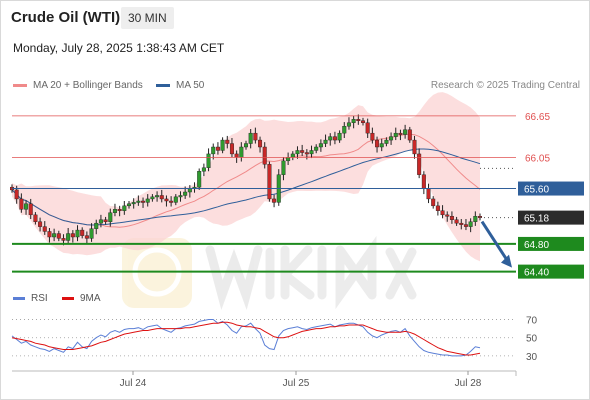 This screenshot has width=590, height=400. I want to click on legend-ma20: MA 20 + Bollinger Bands, so click(78, 85).